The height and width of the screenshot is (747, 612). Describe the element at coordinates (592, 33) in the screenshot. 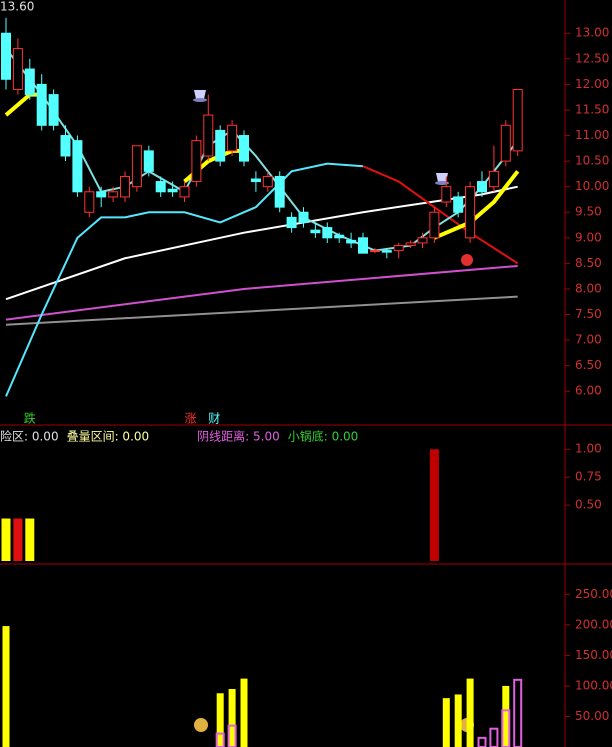

I see `y-tick-label: 13.00` at that location.